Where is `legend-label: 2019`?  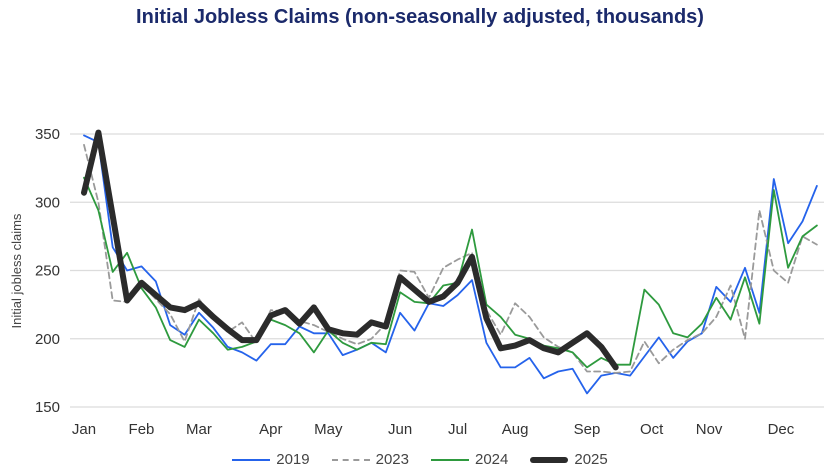
legend-label: 2019 is located at coordinates (293, 459).